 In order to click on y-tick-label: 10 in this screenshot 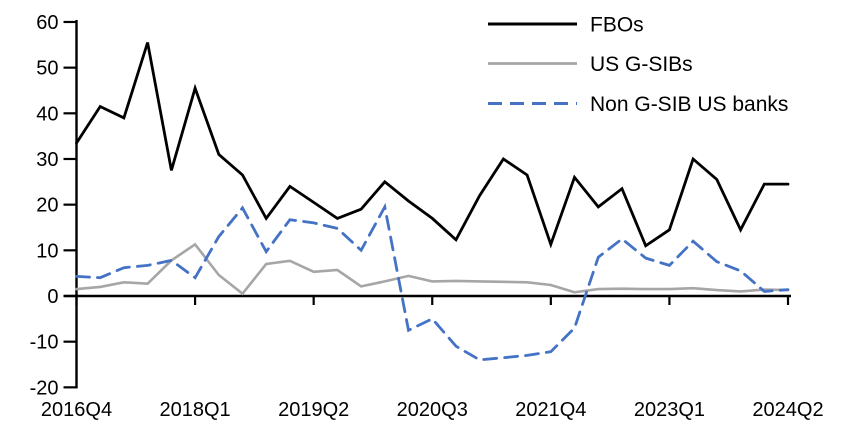, I will do `click(47, 251)`.